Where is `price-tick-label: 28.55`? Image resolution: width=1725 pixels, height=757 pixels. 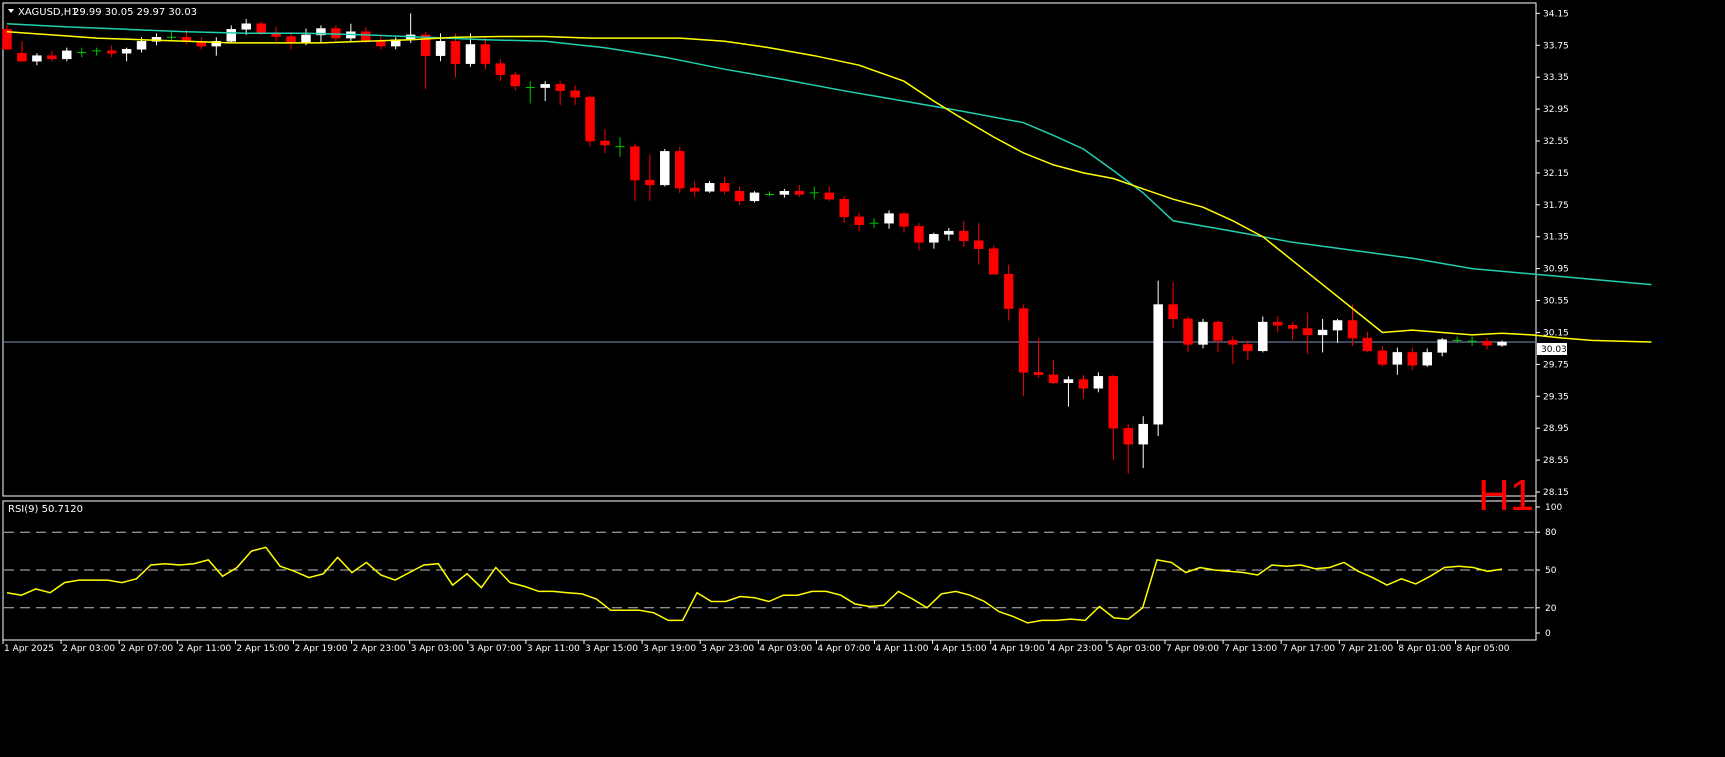 price-tick-label: 28.55 is located at coordinates (1556, 461).